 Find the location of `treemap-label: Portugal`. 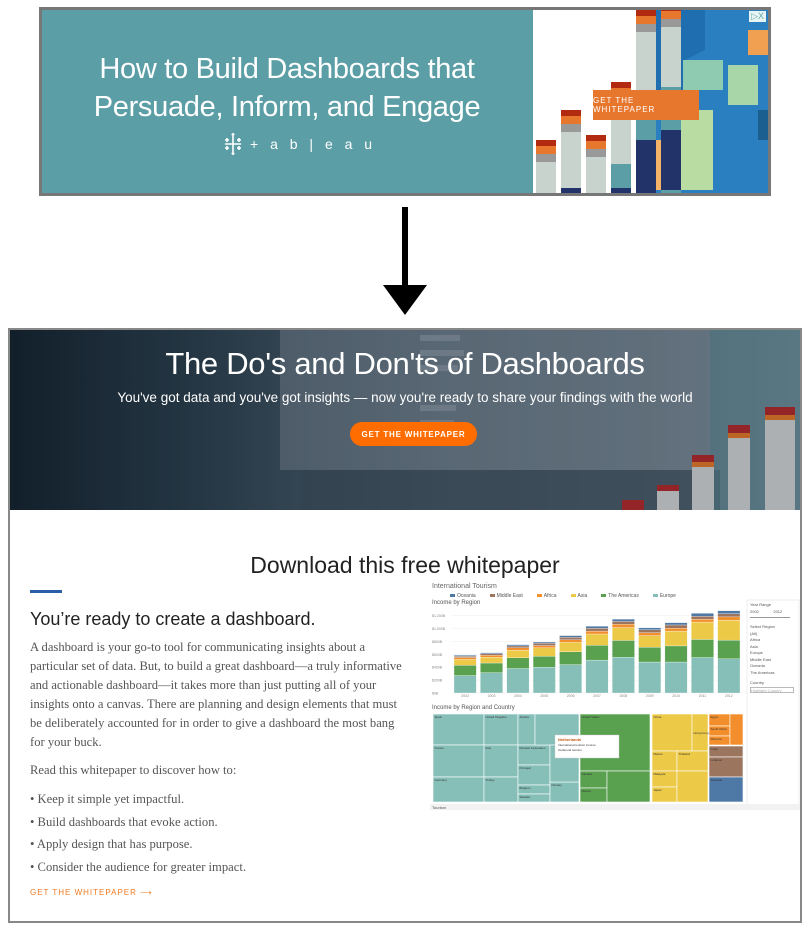

treemap-label: Portugal is located at coordinates (526, 768).